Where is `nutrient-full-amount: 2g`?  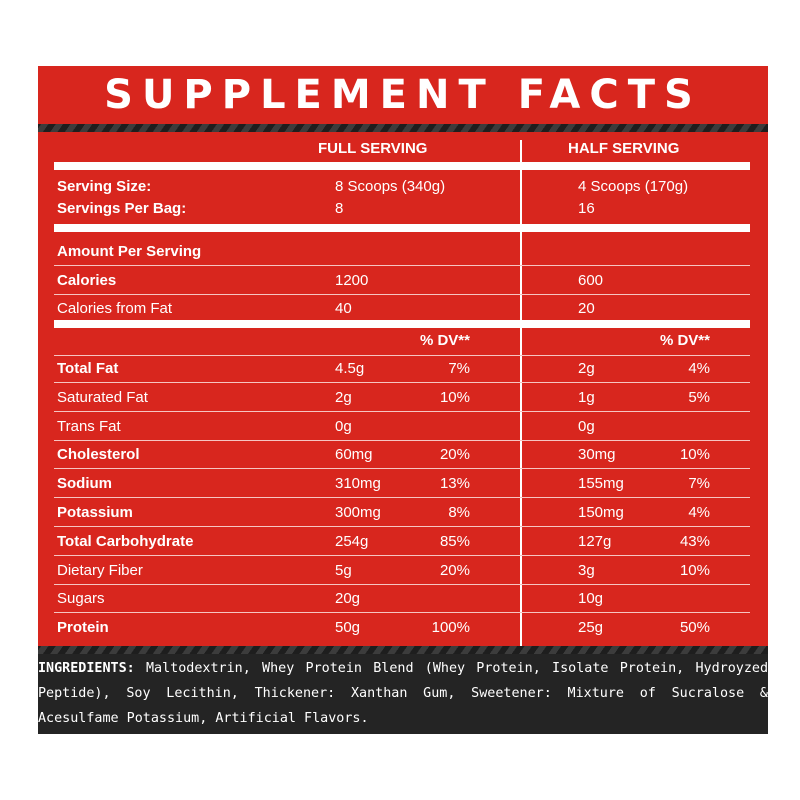 nutrient-full-amount: 2g is located at coordinates (343, 397).